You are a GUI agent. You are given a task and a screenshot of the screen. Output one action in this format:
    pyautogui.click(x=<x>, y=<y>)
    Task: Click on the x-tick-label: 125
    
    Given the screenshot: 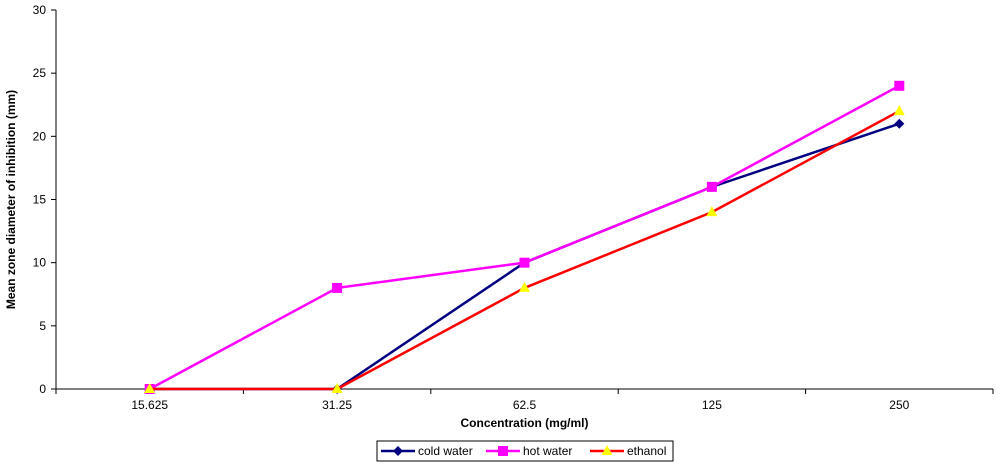 What is the action you would take?
    pyautogui.click(x=712, y=405)
    